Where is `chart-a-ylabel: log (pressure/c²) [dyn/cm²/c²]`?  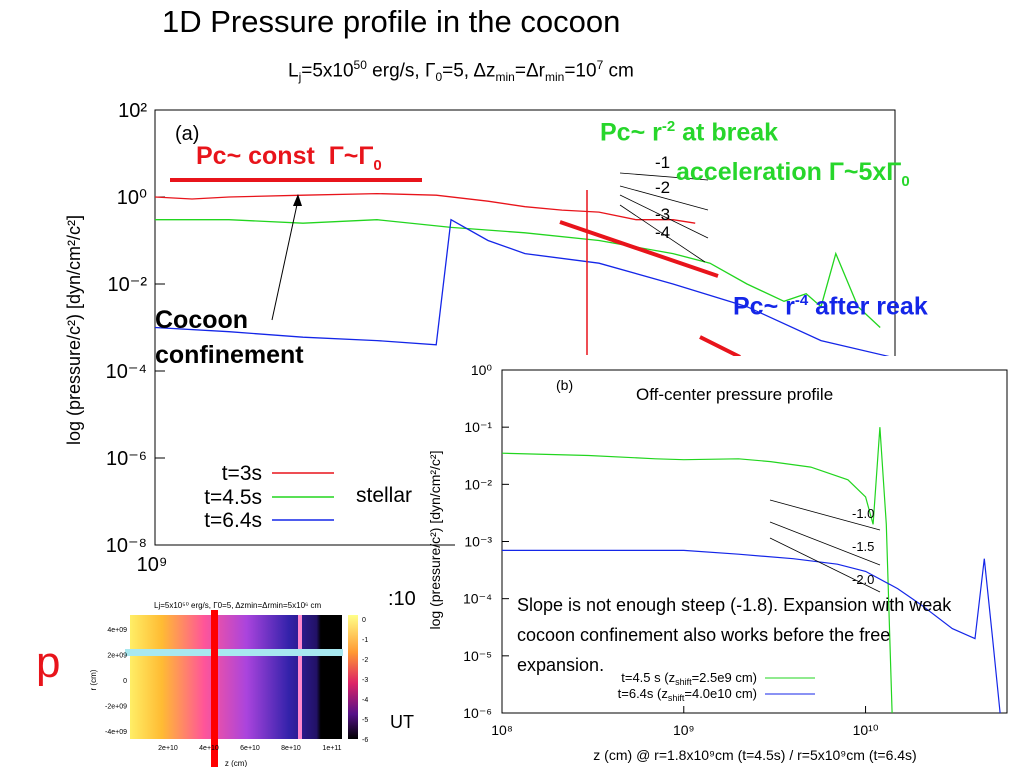
chart-a-ylabel: log (pressure/c²) [dyn/cm²/c²] is located at coordinates (74, 330).